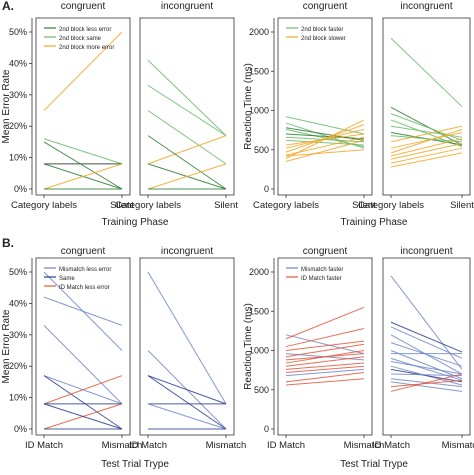 This screenshot has height=475, width=474. Describe the element at coordinates (259, 351) in the screenshot. I see `y-tick-label-B2: 1000` at that location.